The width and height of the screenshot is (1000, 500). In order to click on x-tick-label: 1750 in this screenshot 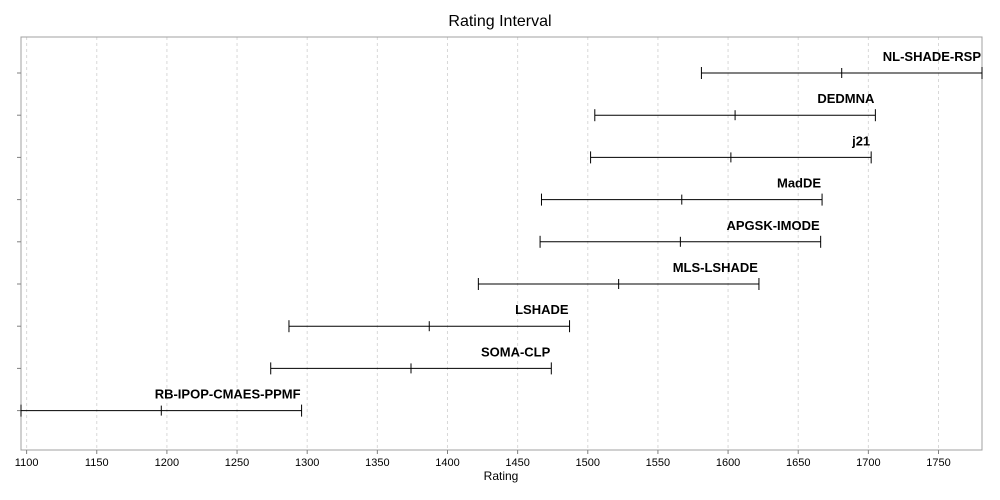, I will do `click(938, 463)`.